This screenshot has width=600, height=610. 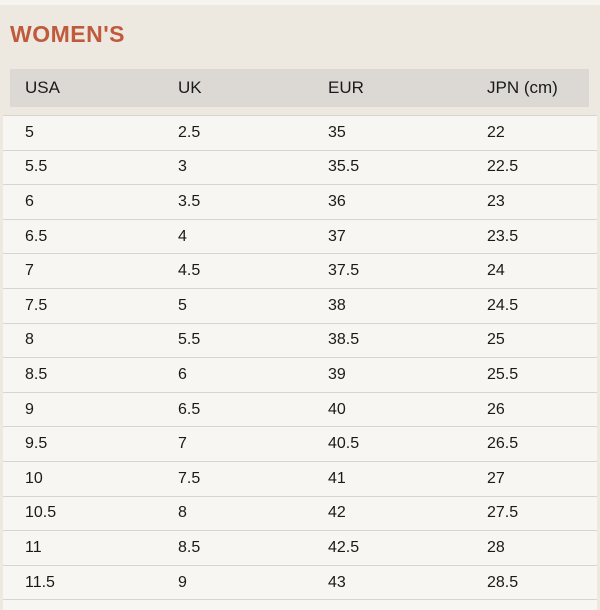 What do you see at coordinates (337, 132) in the screenshot?
I see `size-cell: 35` at bounding box center [337, 132].